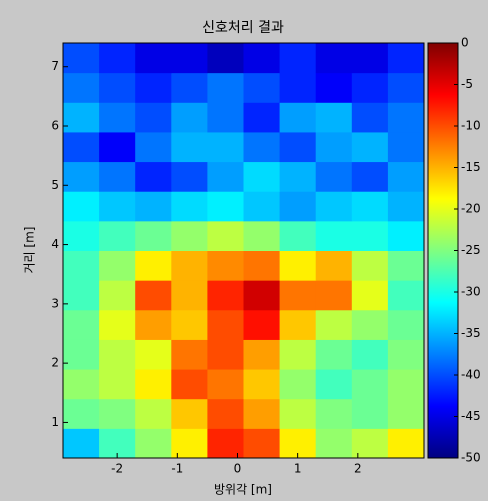  Describe the element at coordinates (471, 126) in the screenshot. I see `colorbar-tick-label: -10` at that location.